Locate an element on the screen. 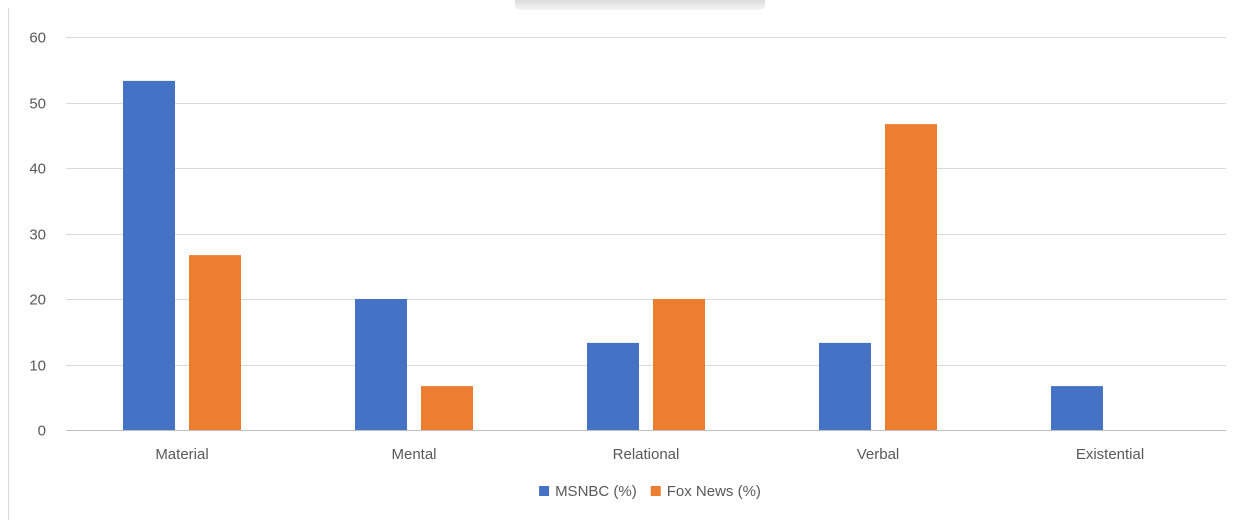 Image resolution: width=1245 pixels, height=528 pixels. bar-msnbc-existential is located at coordinates (1077, 408).